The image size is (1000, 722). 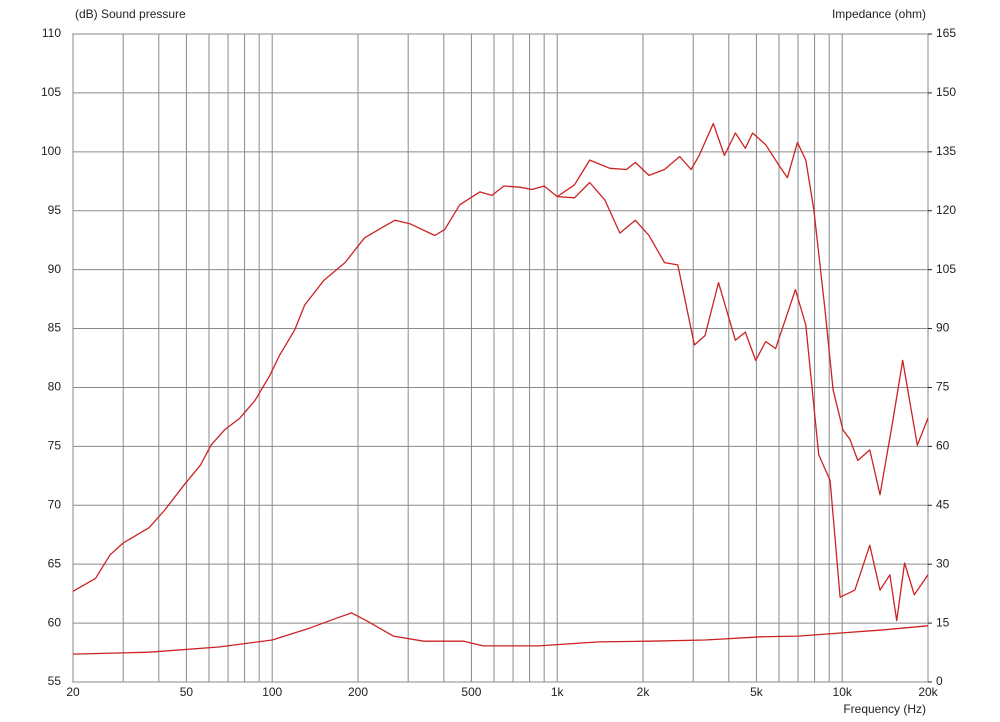 I want to click on x-tick-label: 50, so click(x=187, y=692).